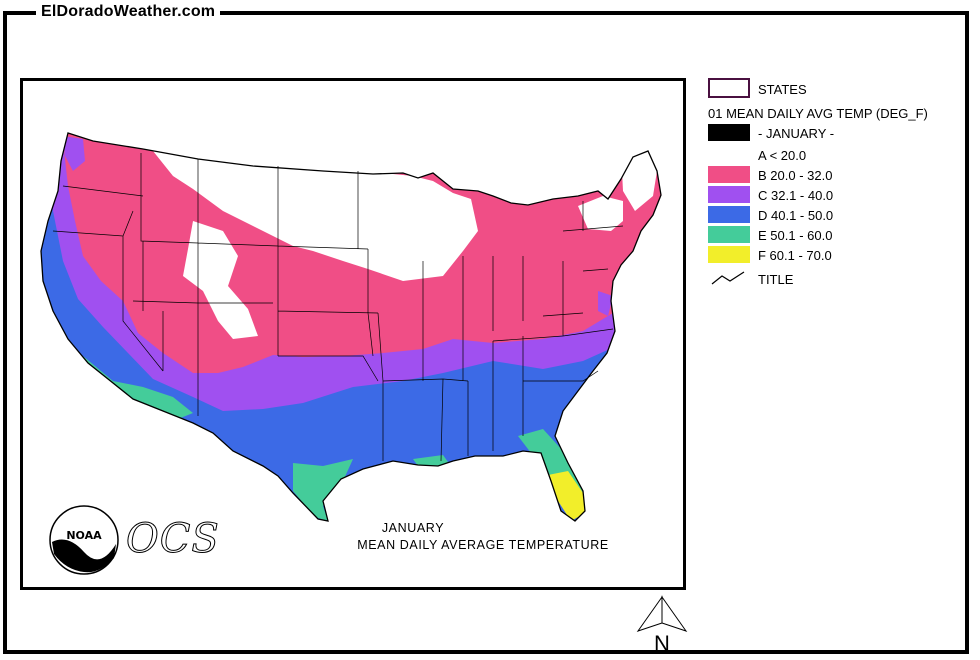 The width and height of the screenshot is (980, 660). Describe the element at coordinates (795, 255) in the screenshot. I see `legend-class-f-label: F 60.1 - 70.0` at that location.